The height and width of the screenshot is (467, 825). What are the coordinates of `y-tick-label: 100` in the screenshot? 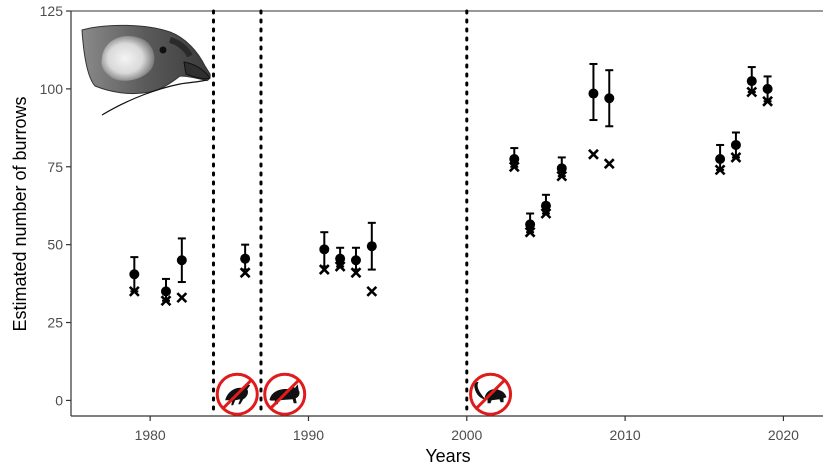 It's located at (52, 89).